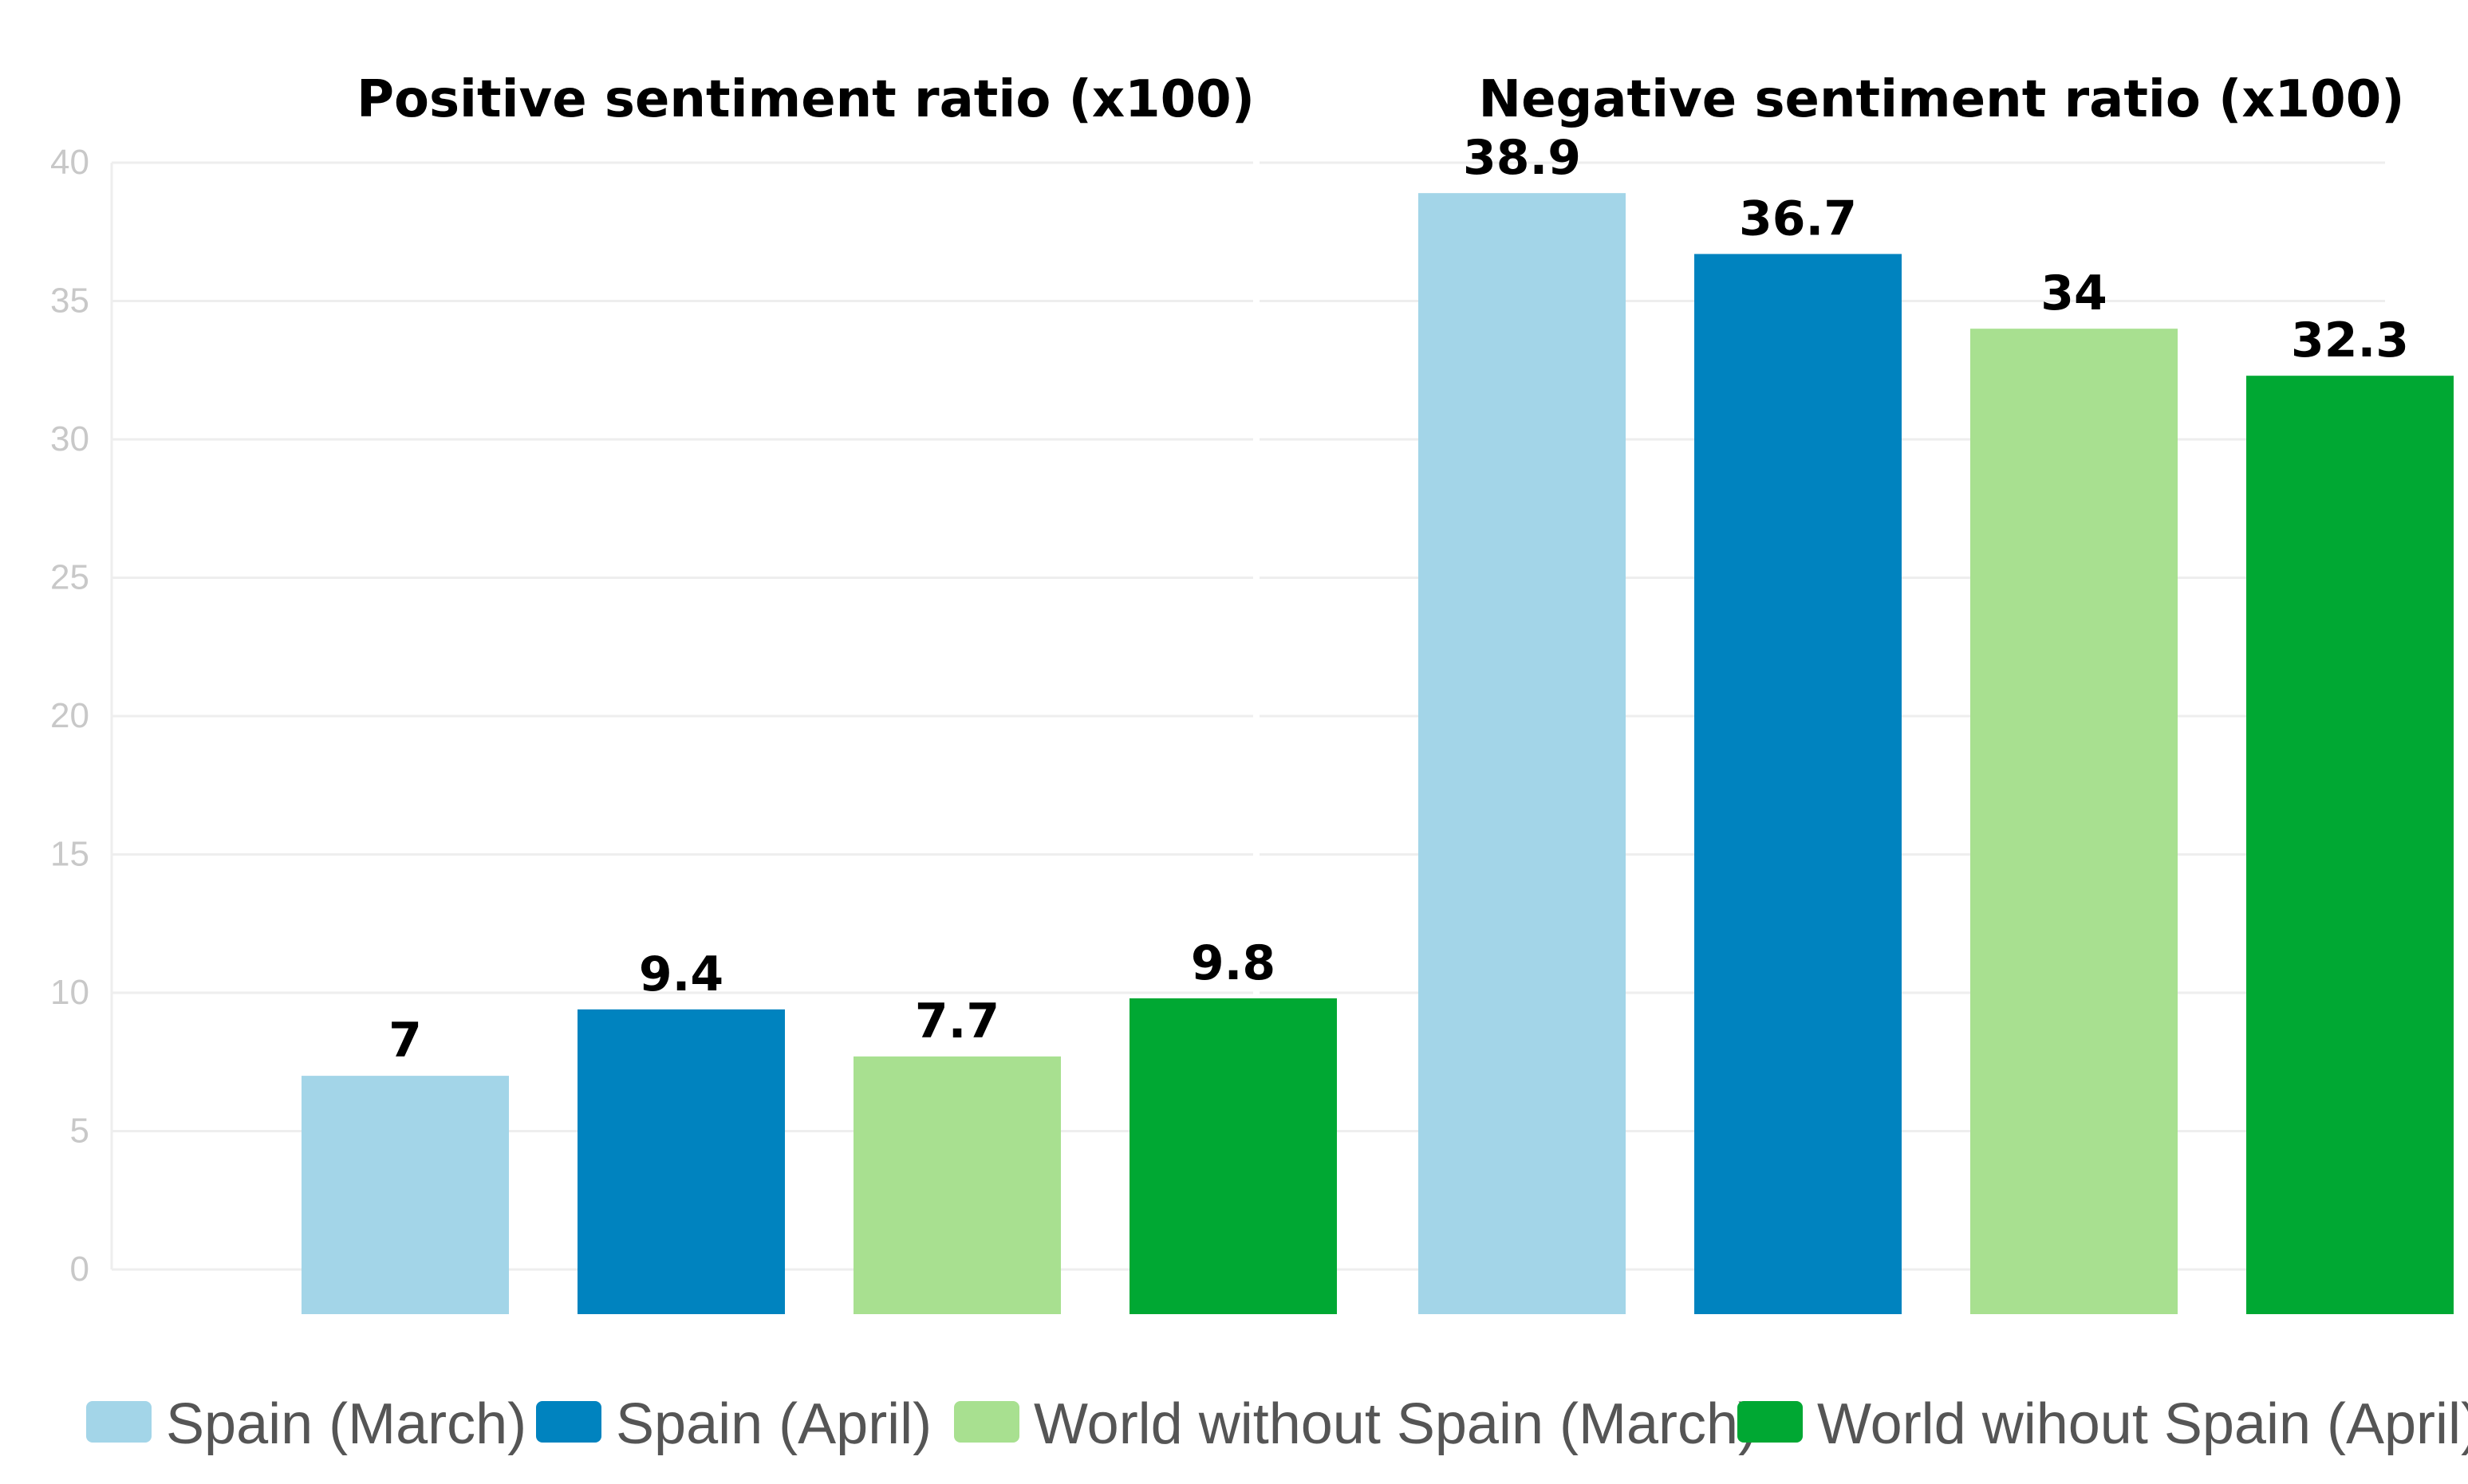 The width and height of the screenshot is (2468, 1484). I want to click on y-tick-label: 5, so click(80, 1131).